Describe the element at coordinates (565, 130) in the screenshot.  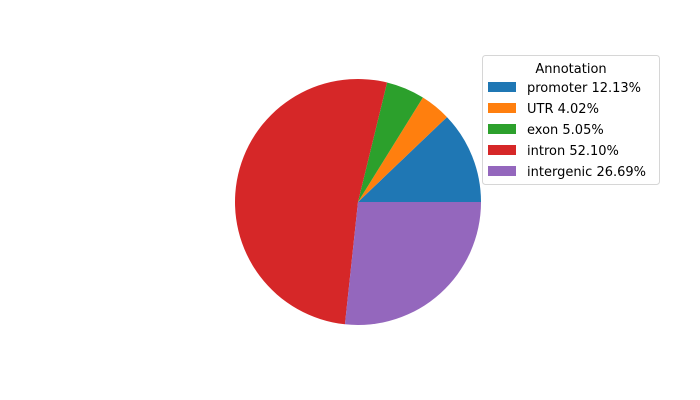
I see `legend-label: exon 5.05%` at that location.